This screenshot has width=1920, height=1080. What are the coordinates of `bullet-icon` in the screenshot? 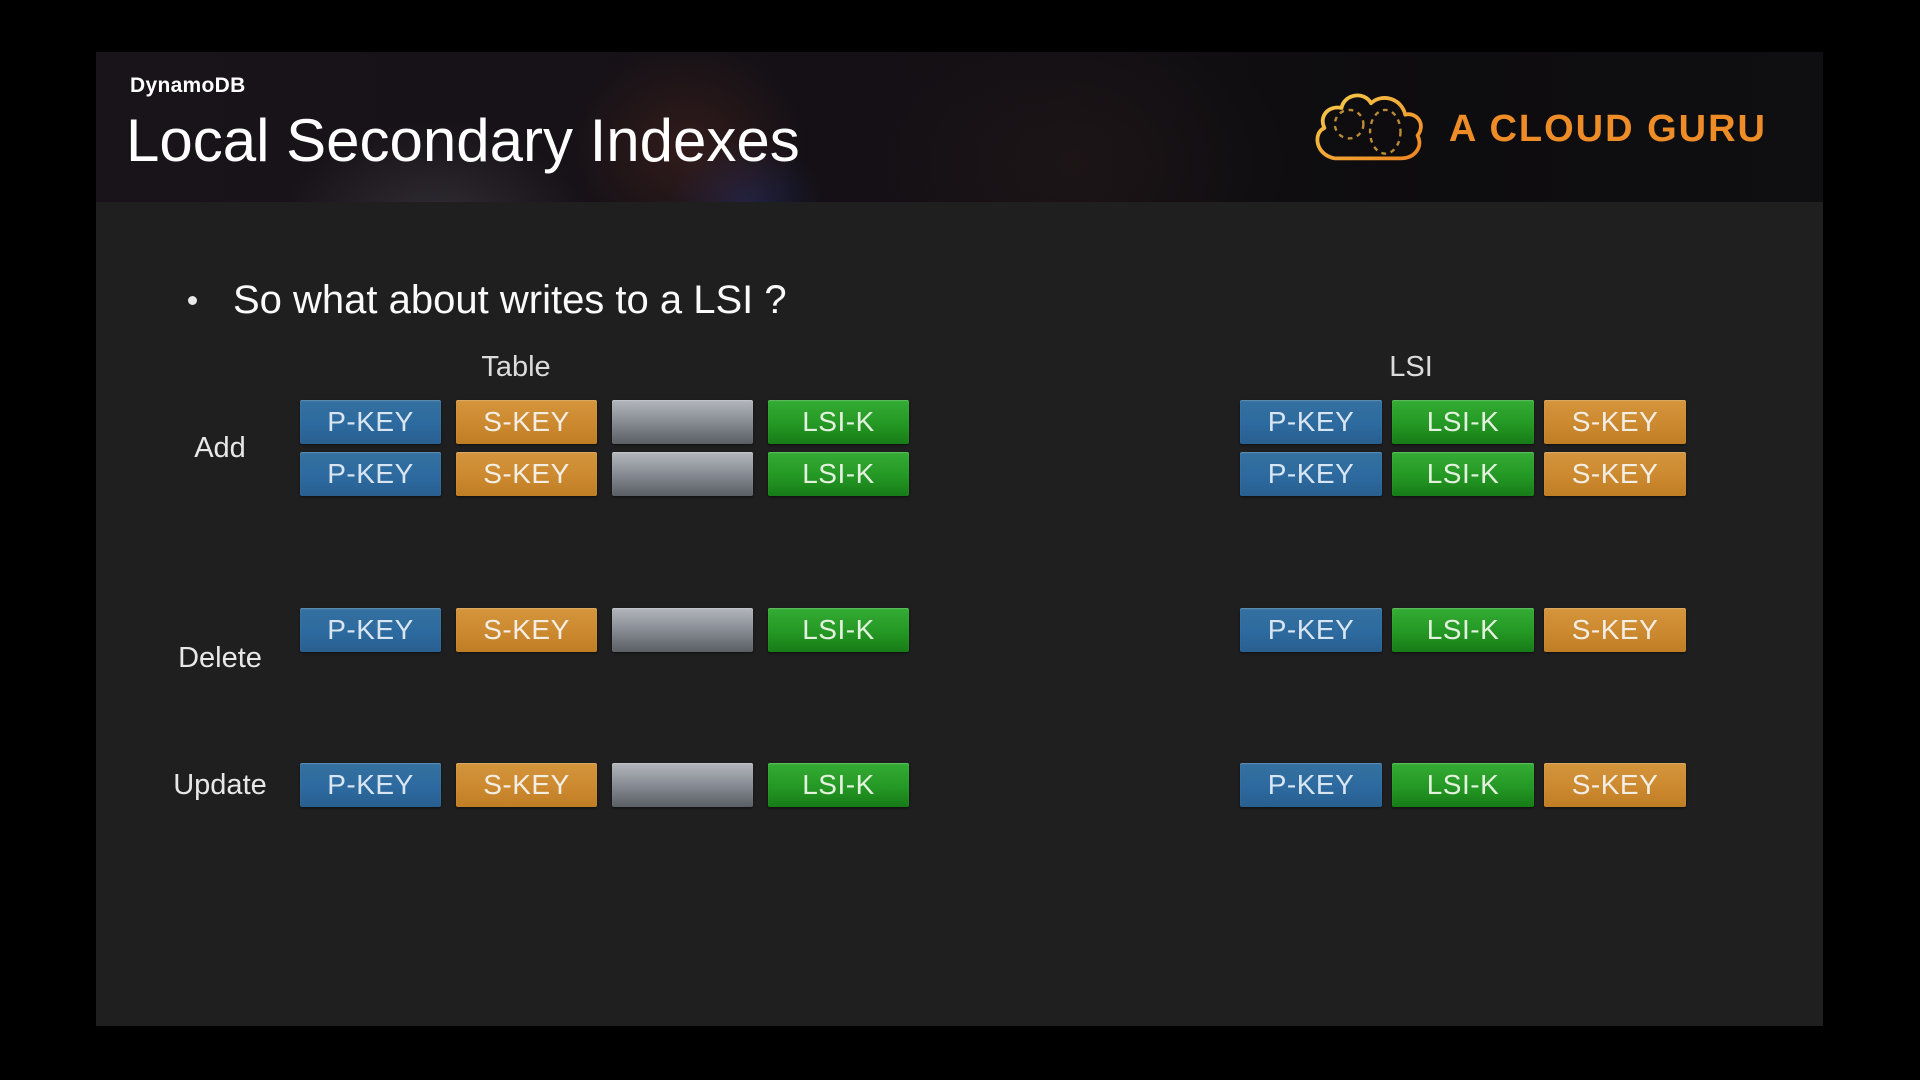 It's located at (192, 300).